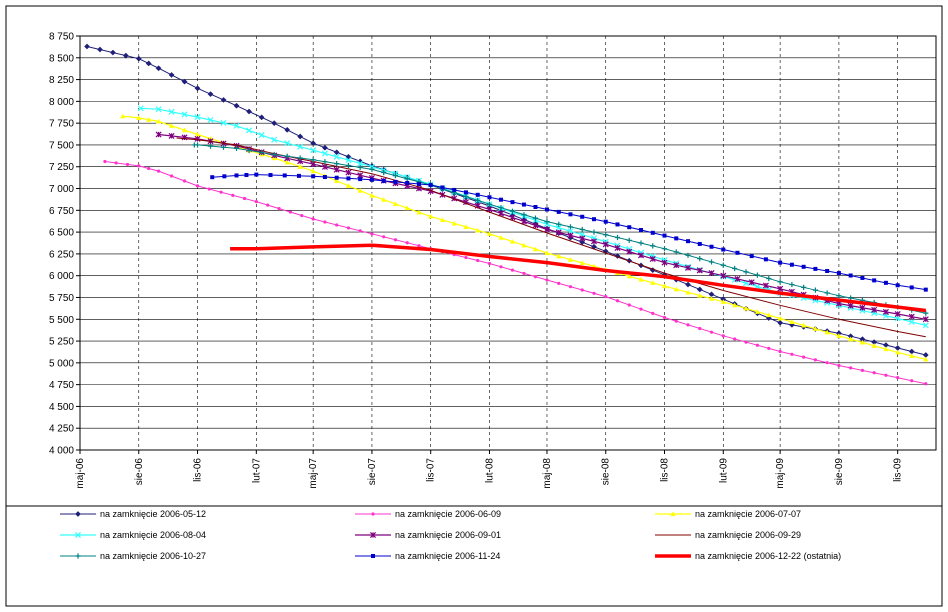 This screenshot has height=612, width=948. What do you see at coordinates (428, 535) in the screenshot?
I see `legend-entry-5: na zamknięcie 2006-09-01` at bounding box center [428, 535].